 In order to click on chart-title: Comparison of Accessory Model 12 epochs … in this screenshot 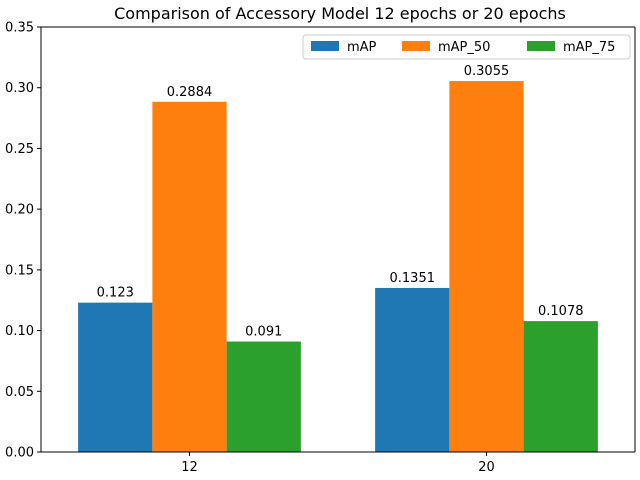, I will do `click(340, 13)`.